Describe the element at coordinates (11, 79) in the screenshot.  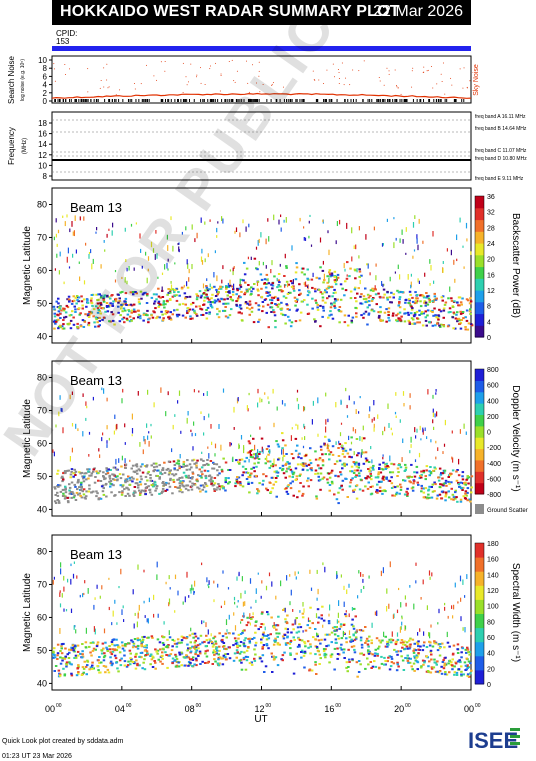
I see `noise-ylabel: Search Noise` at that location.